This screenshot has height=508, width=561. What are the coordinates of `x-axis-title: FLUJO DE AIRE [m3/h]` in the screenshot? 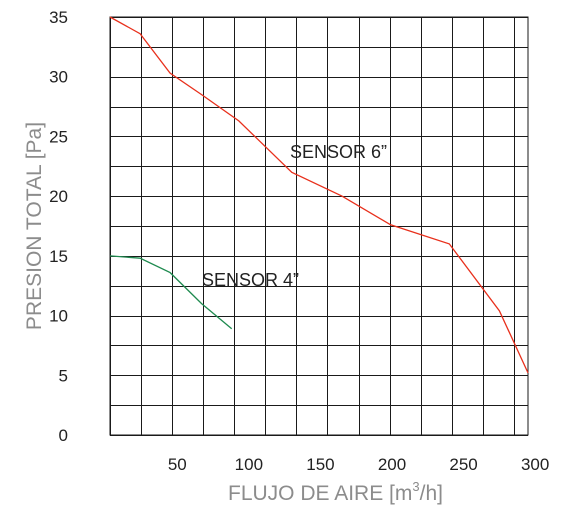 It's located at (335, 492).